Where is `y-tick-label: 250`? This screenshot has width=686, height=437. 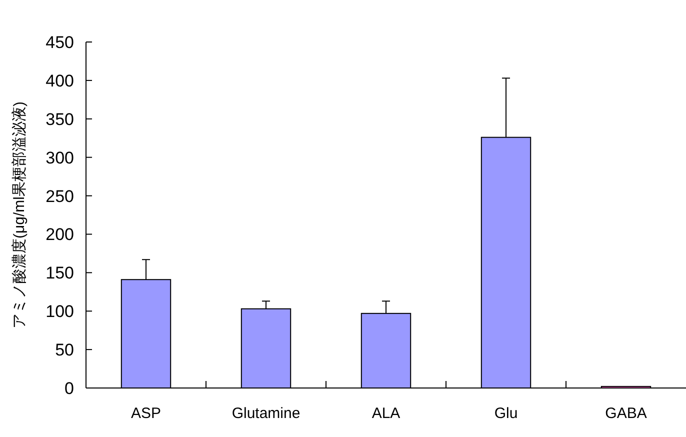
y-tick-label: 250 is located at coordinates (60, 196).